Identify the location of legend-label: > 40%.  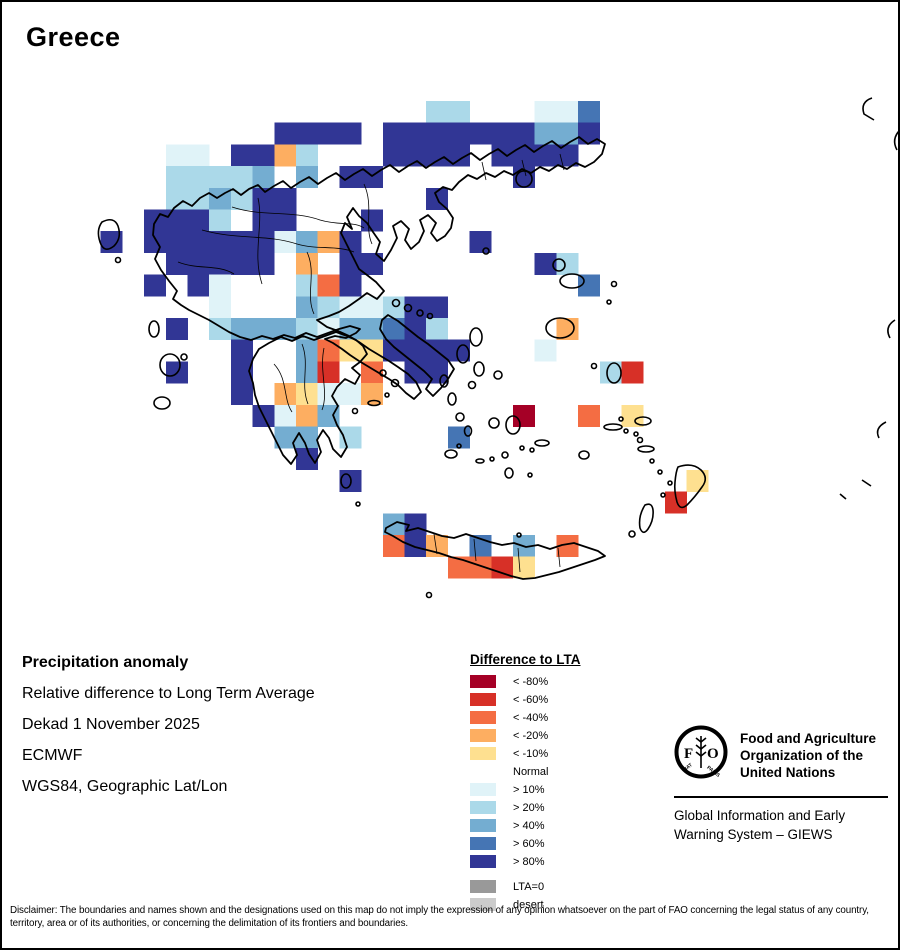
(529, 825).